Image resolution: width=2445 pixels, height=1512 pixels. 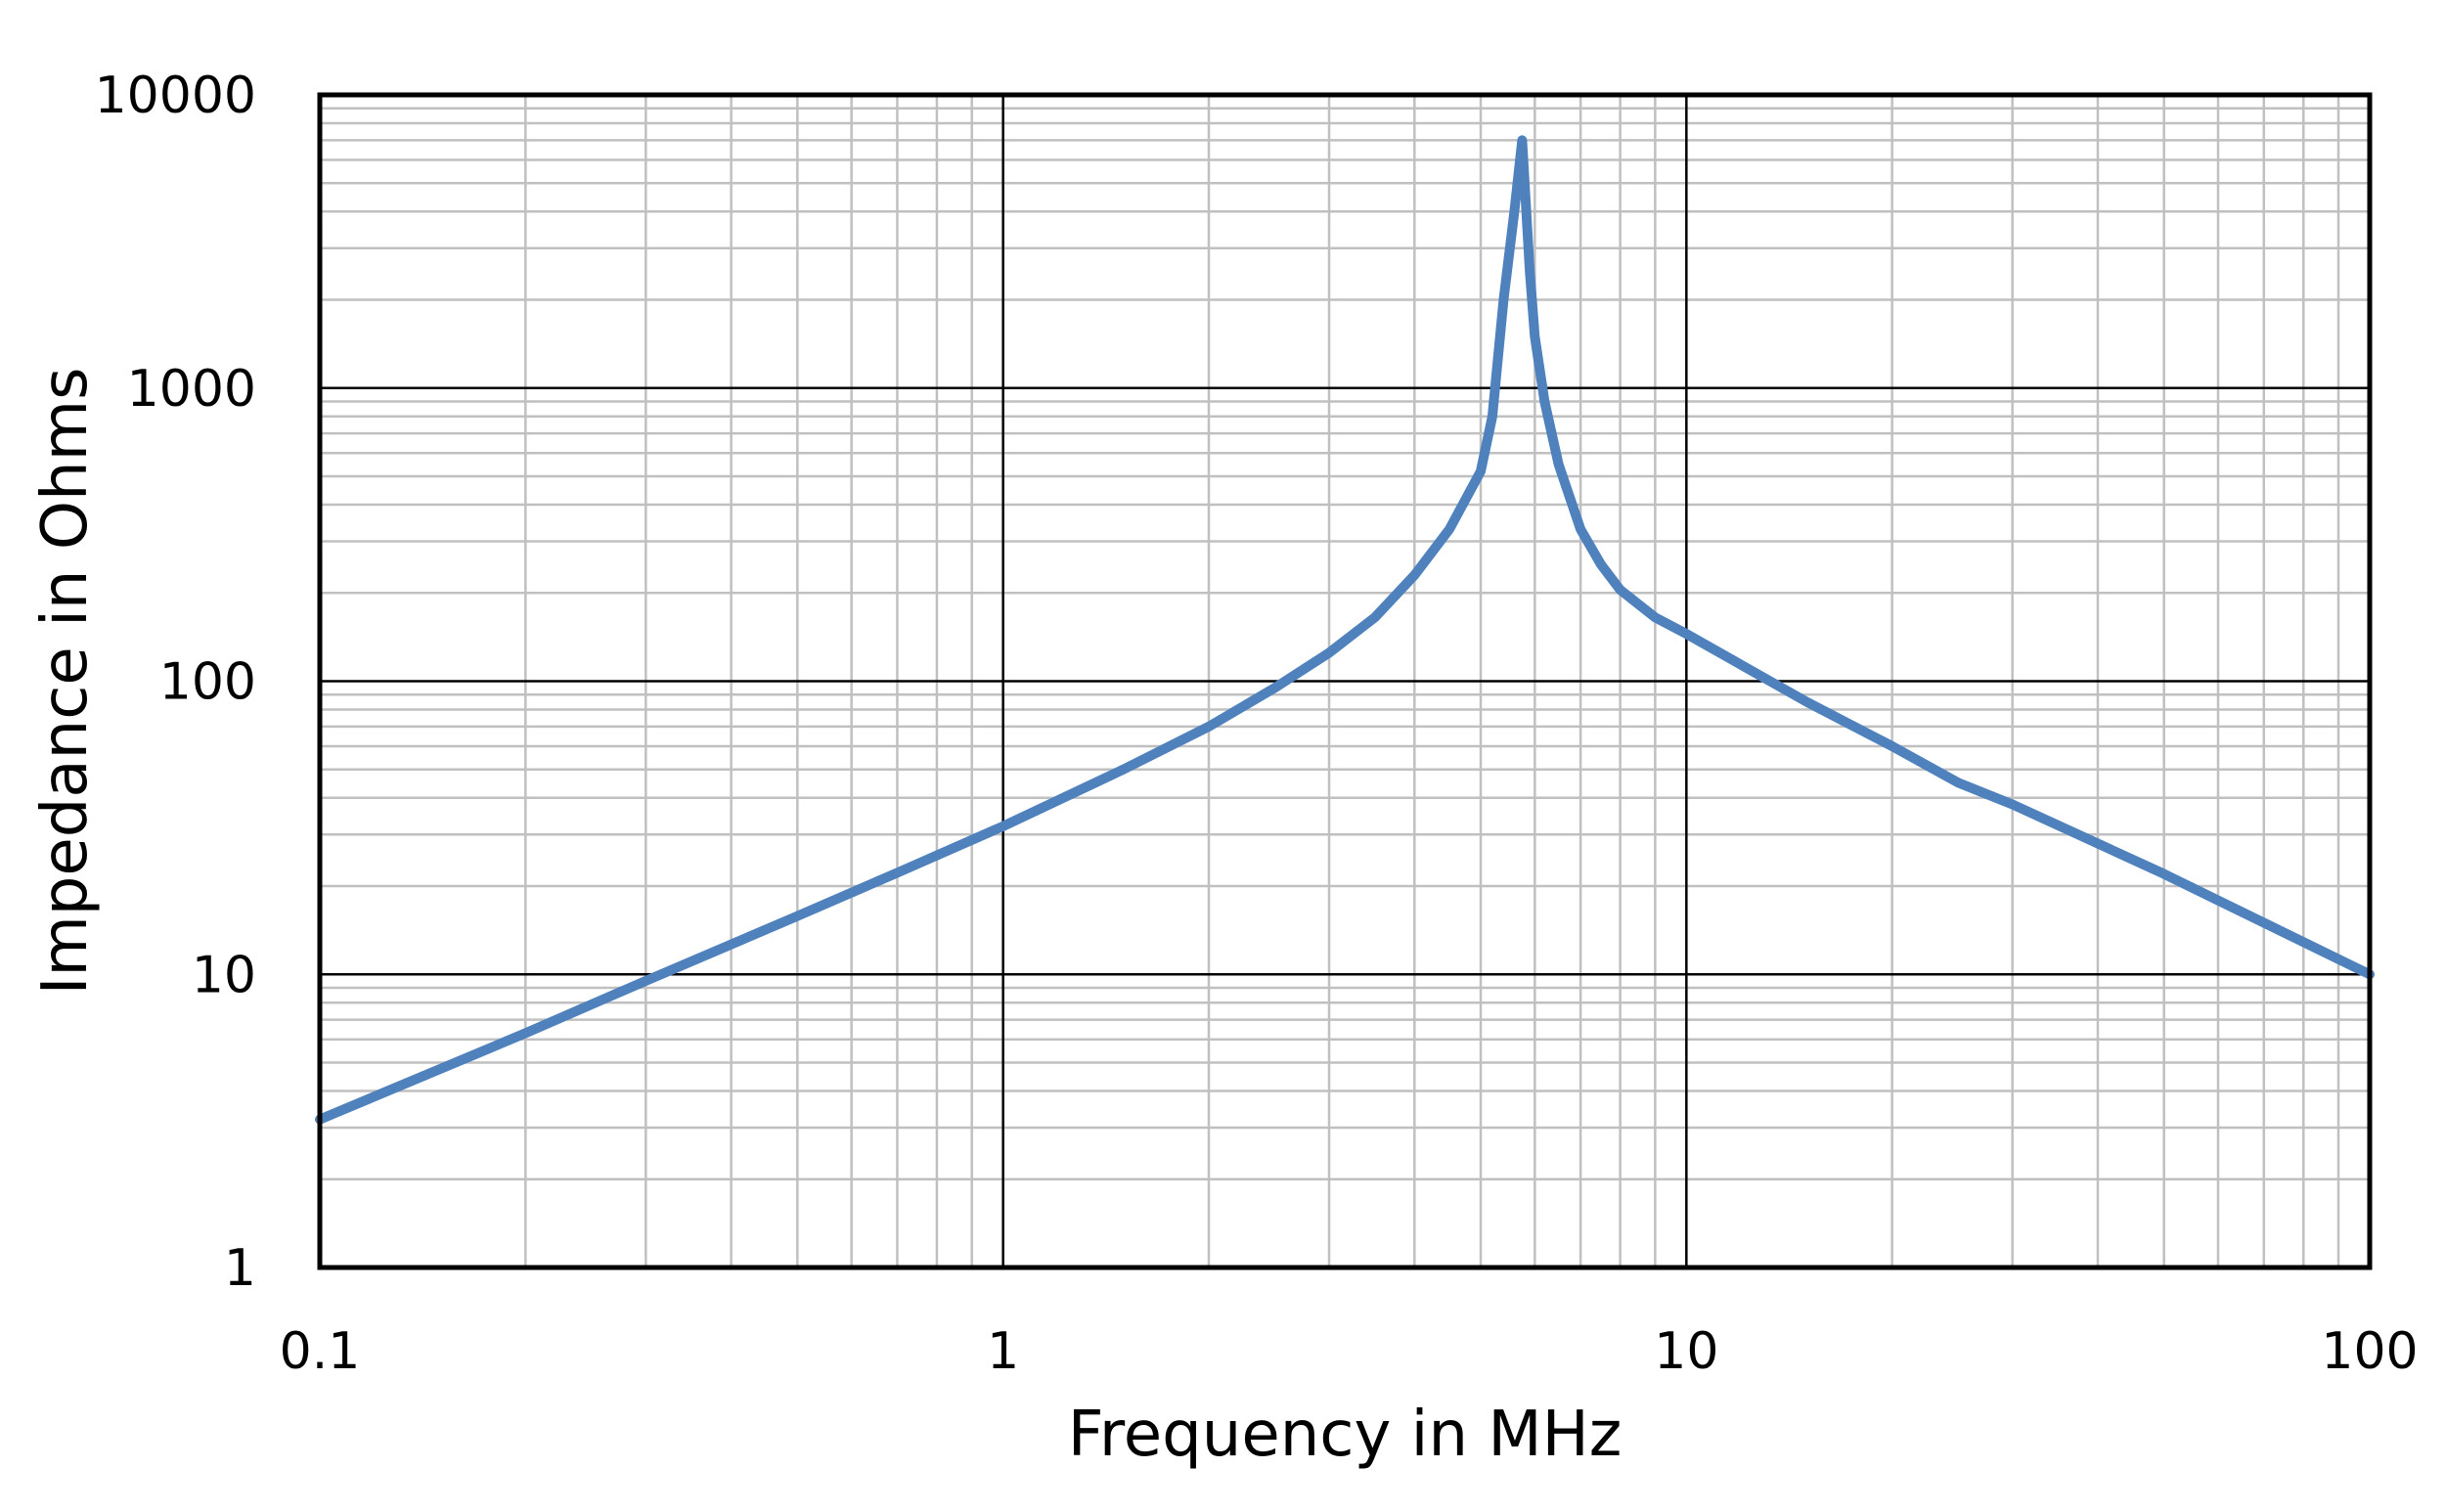 I want to click on y-tick-label: 1, so click(x=240, y=1269).